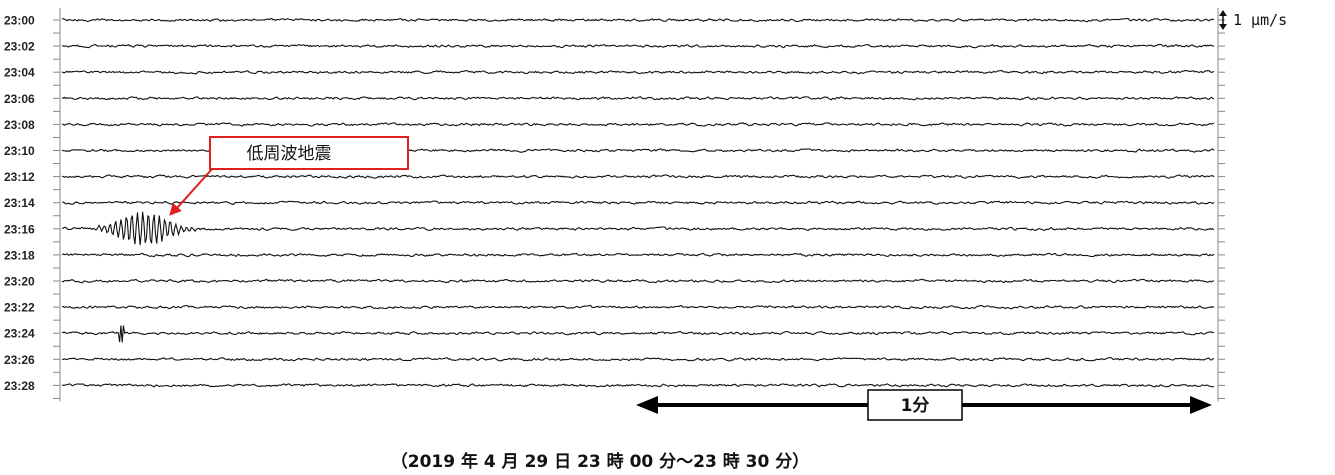 This screenshot has height=475, width=1335. I want to click on annotation-arrow-line, so click(194, 188).